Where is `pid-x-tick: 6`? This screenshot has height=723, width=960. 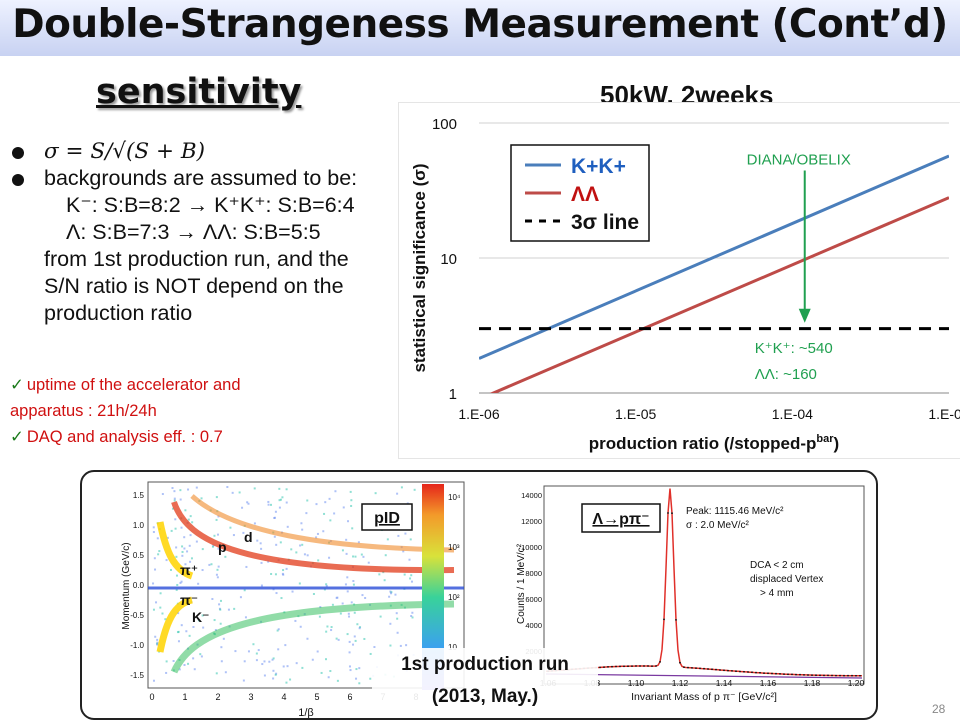 pid-x-tick: 6 is located at coordinates (349, 697).